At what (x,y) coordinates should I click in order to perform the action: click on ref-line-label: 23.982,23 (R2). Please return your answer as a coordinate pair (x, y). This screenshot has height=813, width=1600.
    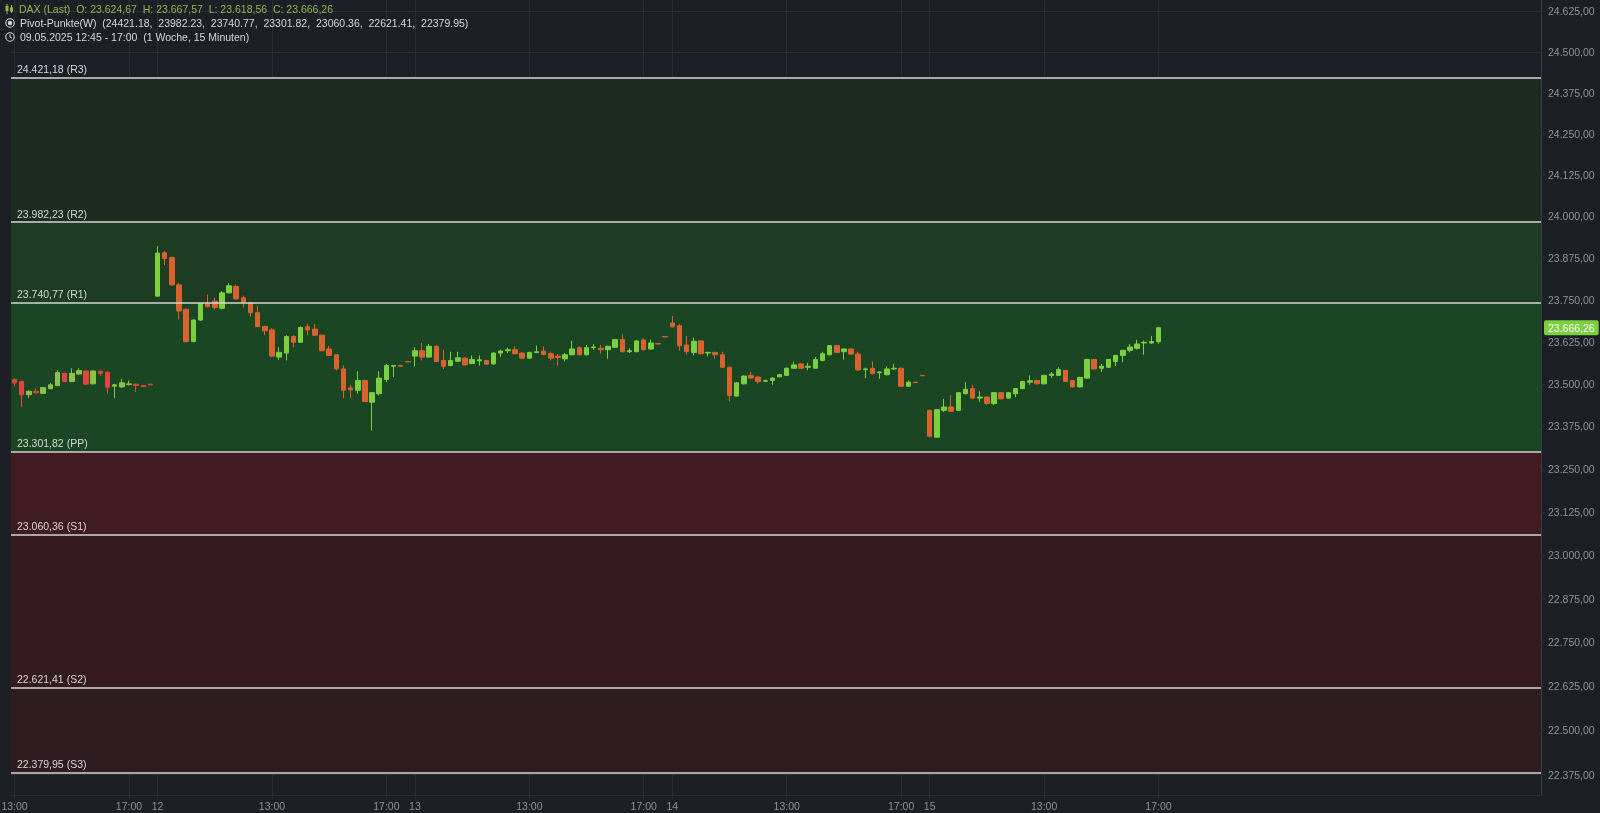
    Looking at the image, I should click on (52, 213).